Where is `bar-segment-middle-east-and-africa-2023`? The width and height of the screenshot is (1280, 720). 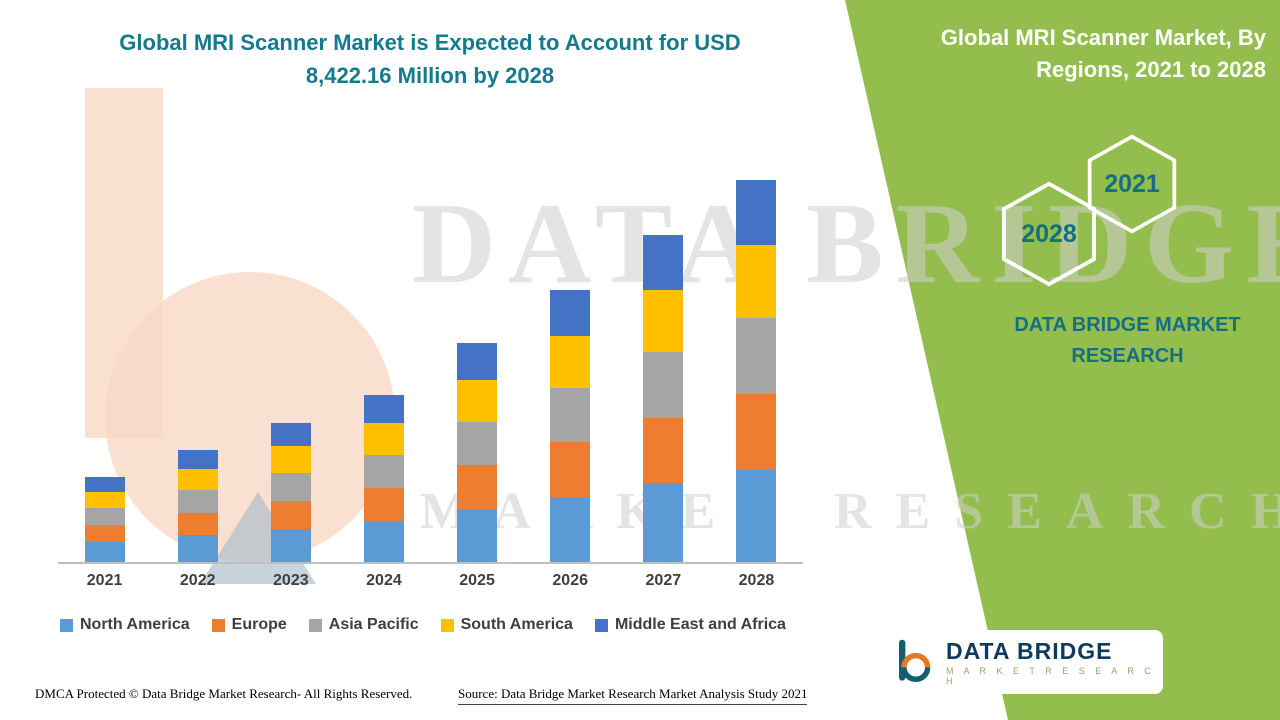 bar-segment-middle-east-and-africa-2023 is located at coordinates (290, 434).